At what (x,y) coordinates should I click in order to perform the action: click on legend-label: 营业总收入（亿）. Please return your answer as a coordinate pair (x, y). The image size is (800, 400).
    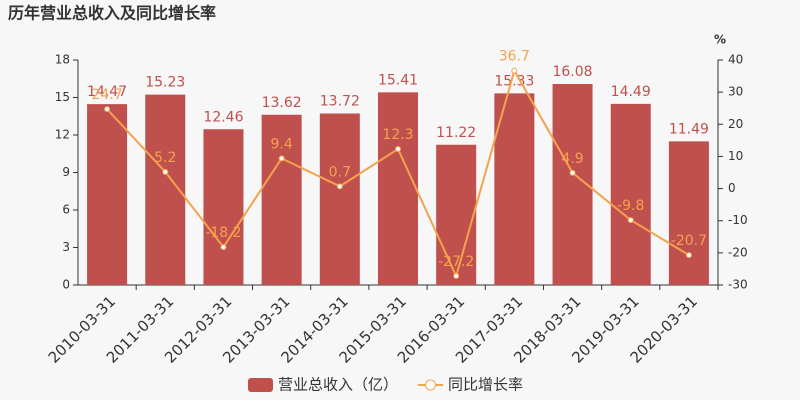
    Looking at the image, I should click on (338, 385).